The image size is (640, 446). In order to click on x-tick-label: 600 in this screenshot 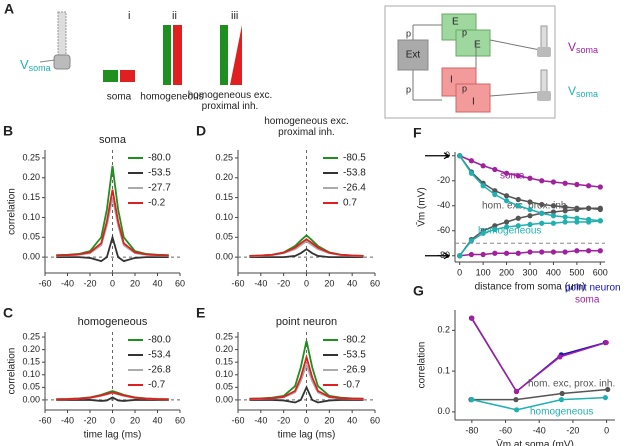, I will do `click(600, 272)`.